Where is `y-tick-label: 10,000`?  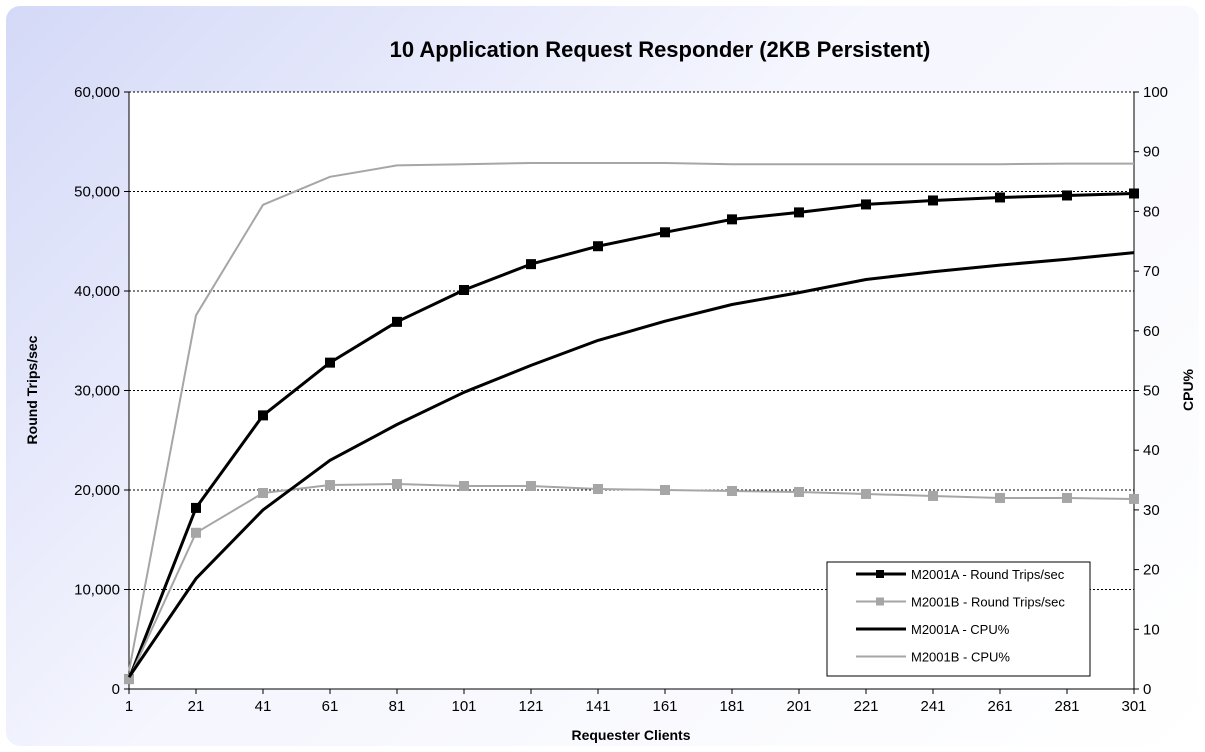 y-tick-label: 10,000 is located at coordinates (97, 590).